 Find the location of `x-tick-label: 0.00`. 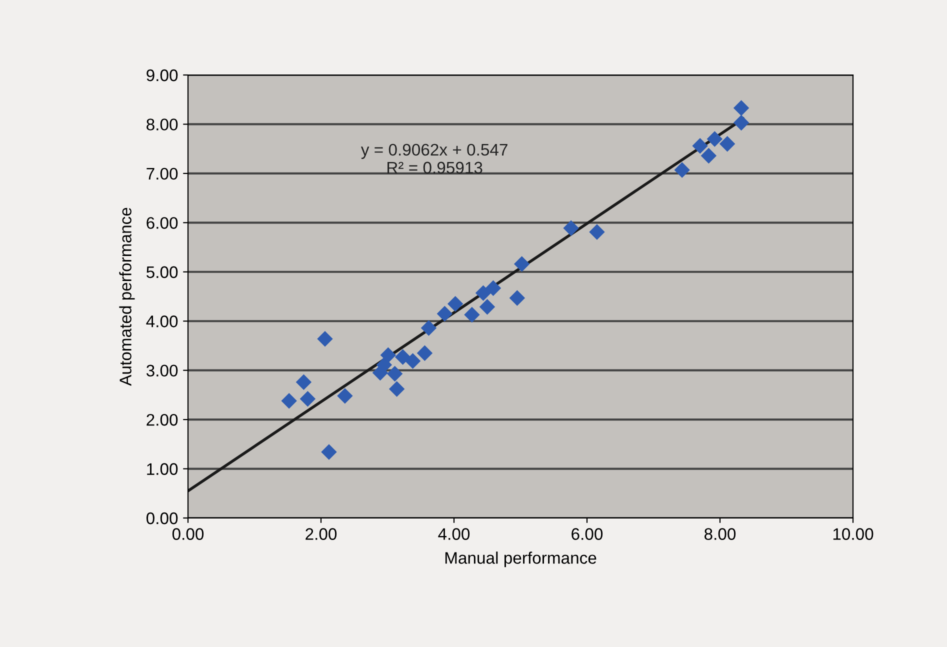

x-tick-label: 0.00 is located at coordinates (188, 534).